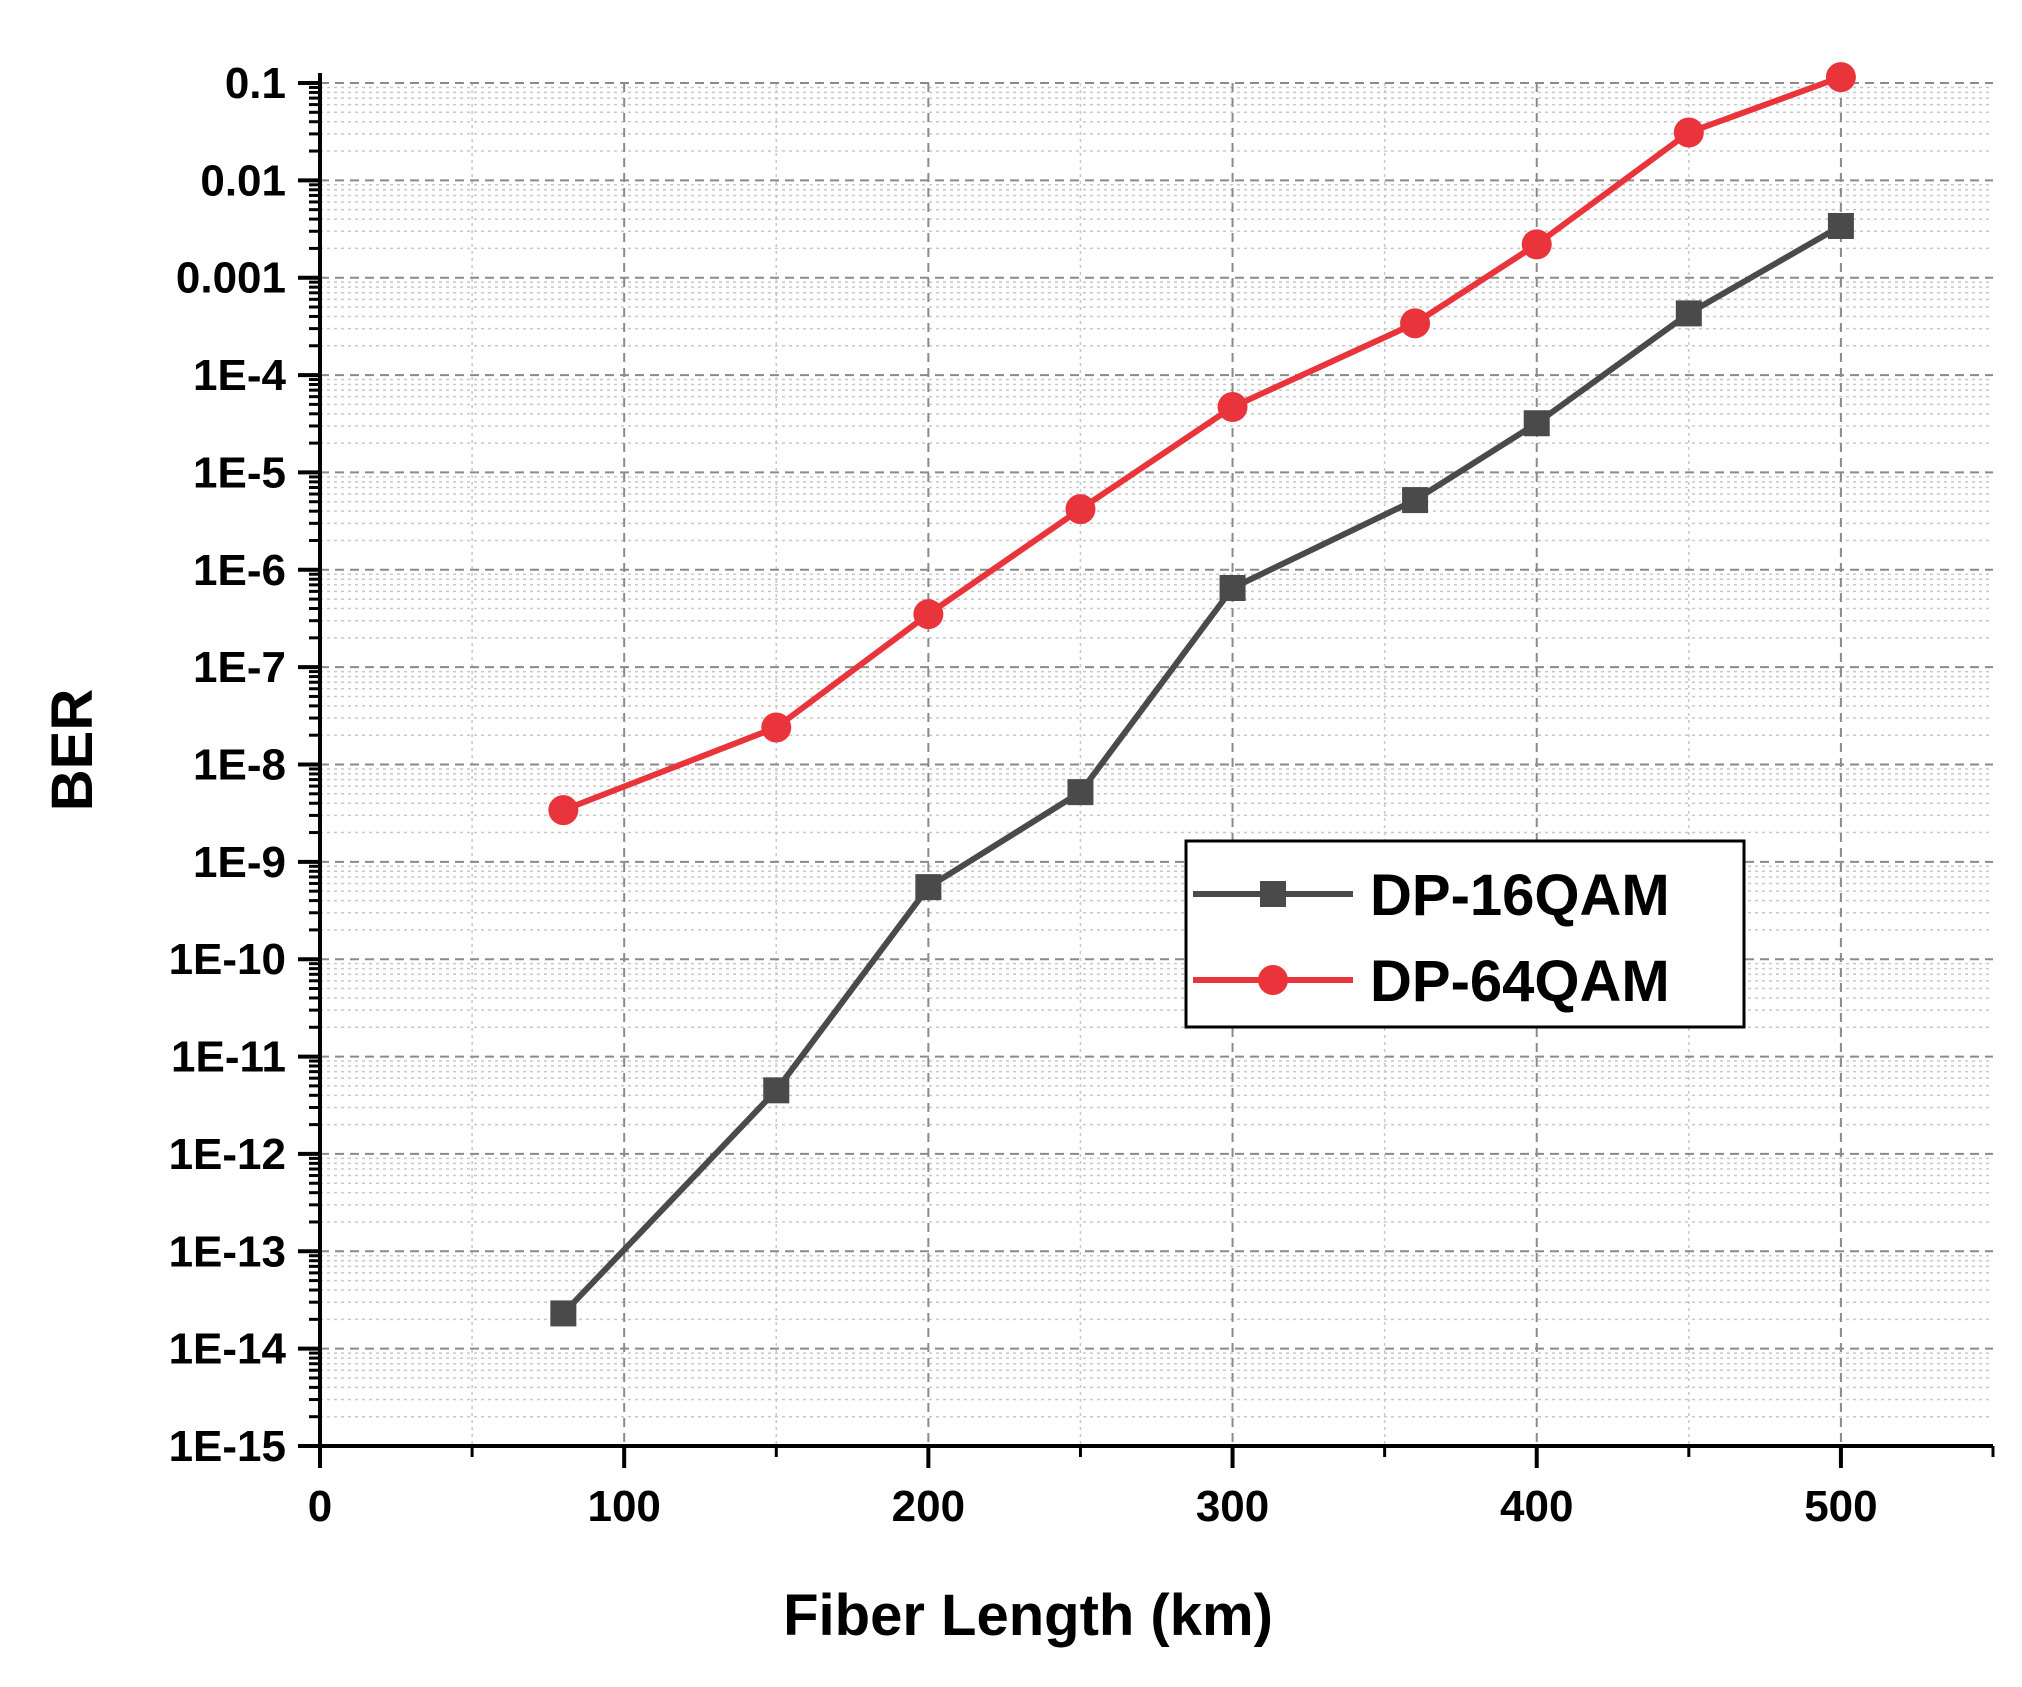  I want to click on y-tick-label: 1E-8, so click(239, 765).